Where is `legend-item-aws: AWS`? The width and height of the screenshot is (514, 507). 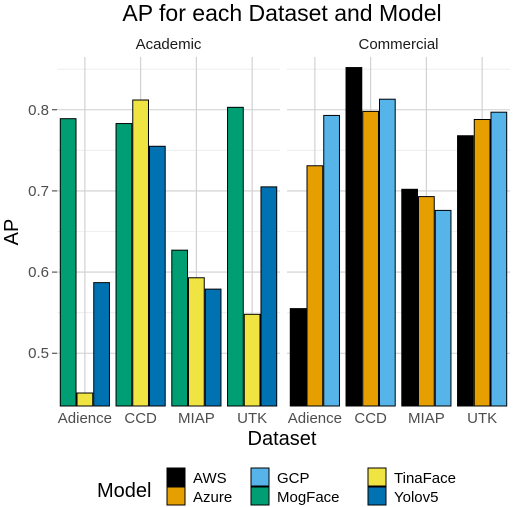 legend-item-aws: AWS is located at coordinates (196, 477).